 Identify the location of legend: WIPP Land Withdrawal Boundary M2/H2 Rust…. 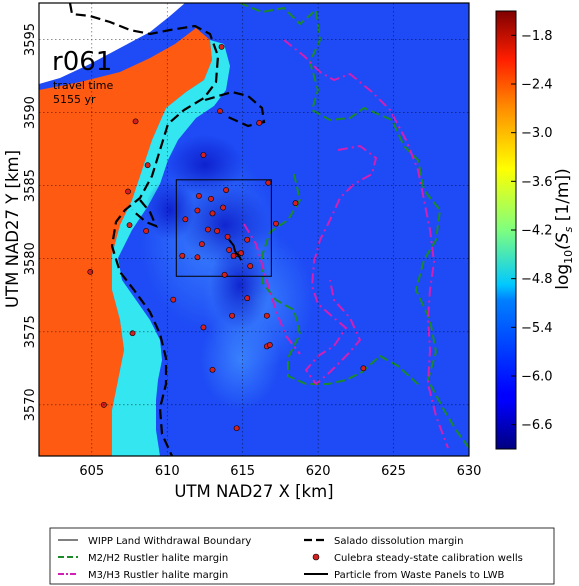
(302, 556).